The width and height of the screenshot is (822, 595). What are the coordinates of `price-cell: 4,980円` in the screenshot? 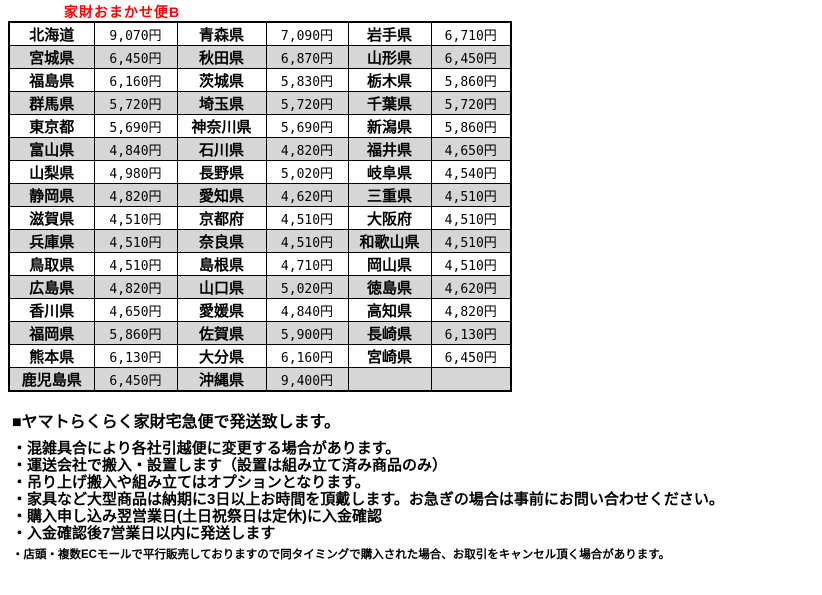 It's located at (135, 172).